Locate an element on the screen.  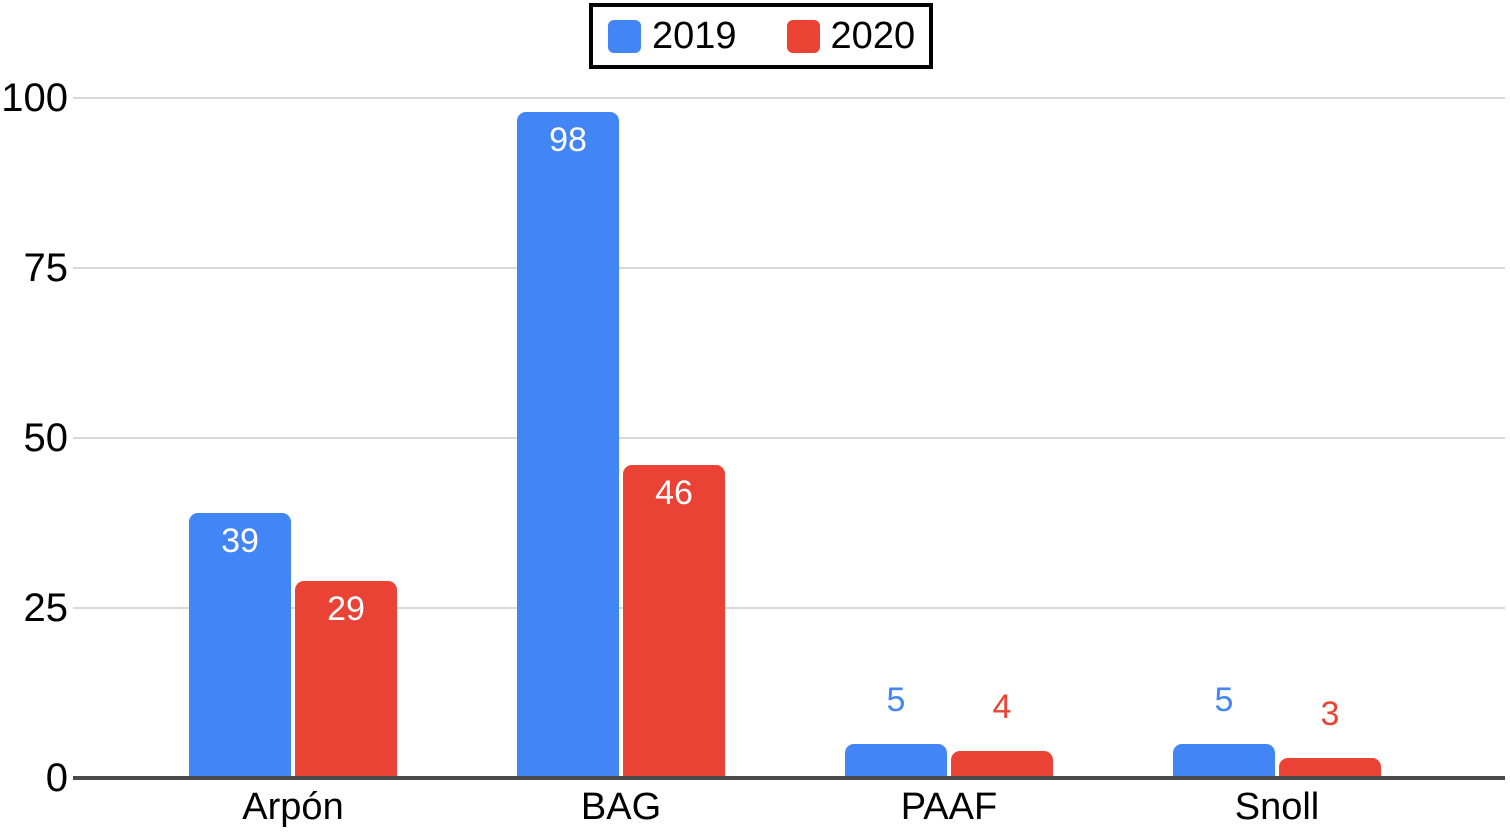
bar-value-2019-bag: 98 is located at coordinates (568, 139).